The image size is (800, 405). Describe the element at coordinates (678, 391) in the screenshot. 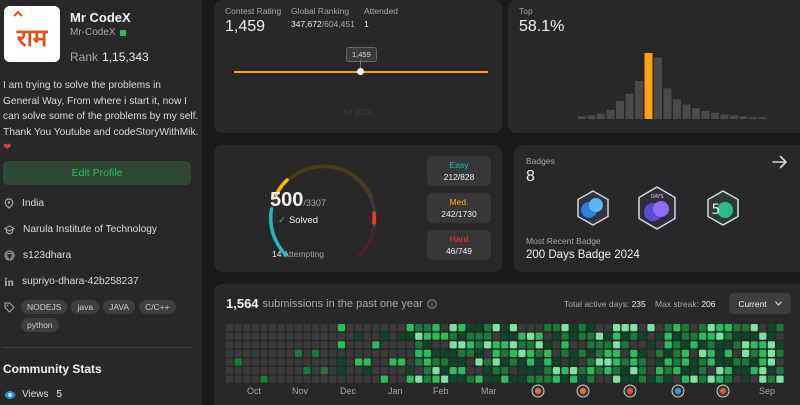

I see `monthly-badge-icon` at that location.